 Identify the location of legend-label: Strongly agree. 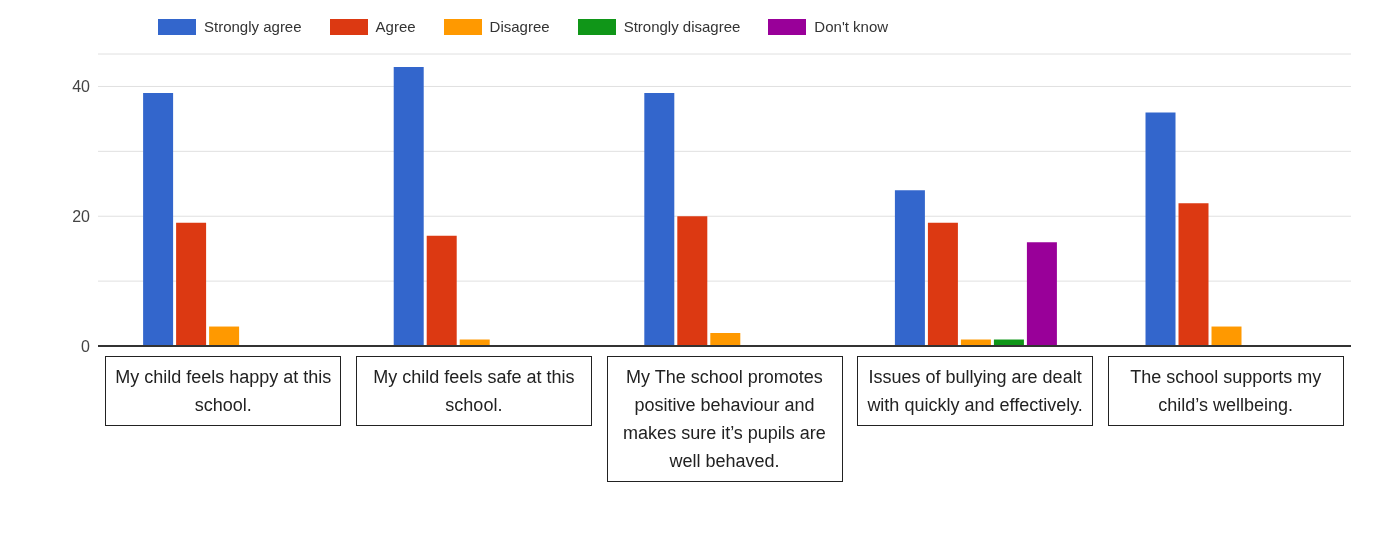
(253, 26).